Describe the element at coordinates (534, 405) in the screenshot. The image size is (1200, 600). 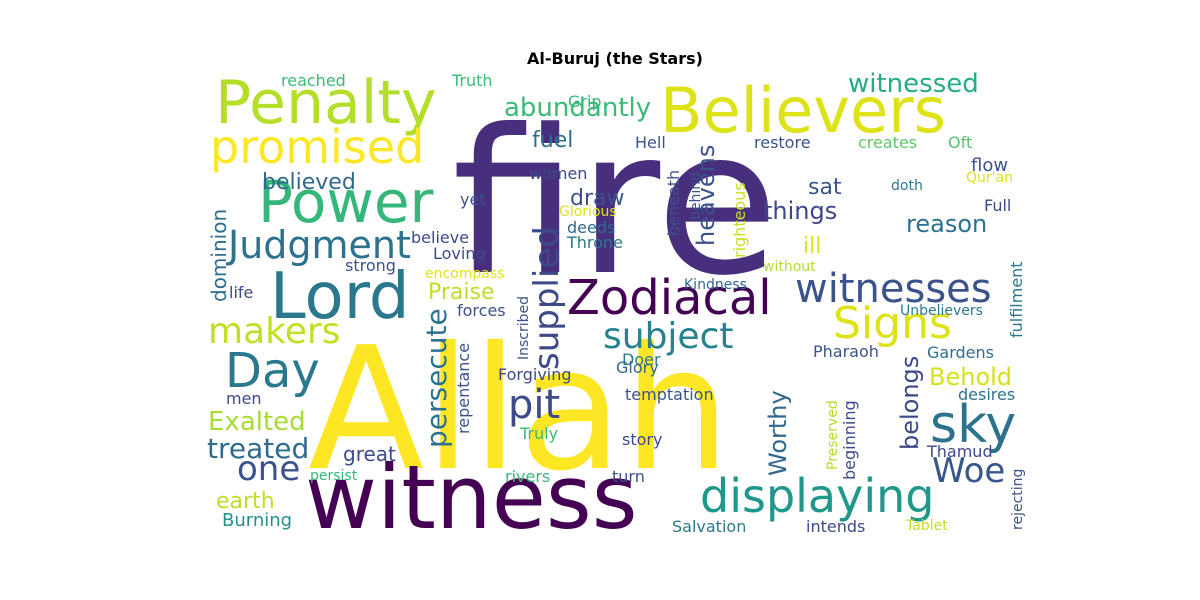
I see `word-pit: pit` at that location.